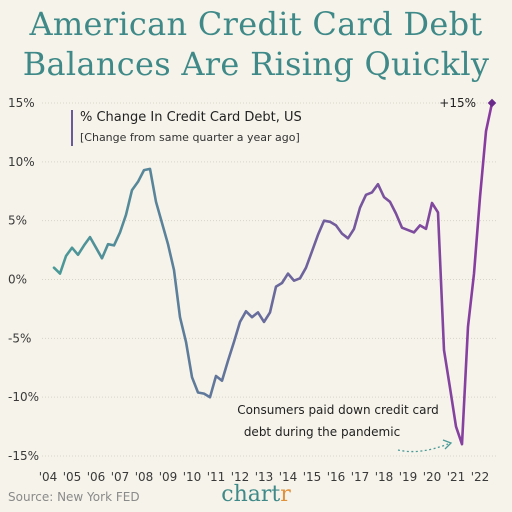 Image resolution: width=512 pixels, height=512 pixels. I want to click on annotation-arrow, so click(423, 448).